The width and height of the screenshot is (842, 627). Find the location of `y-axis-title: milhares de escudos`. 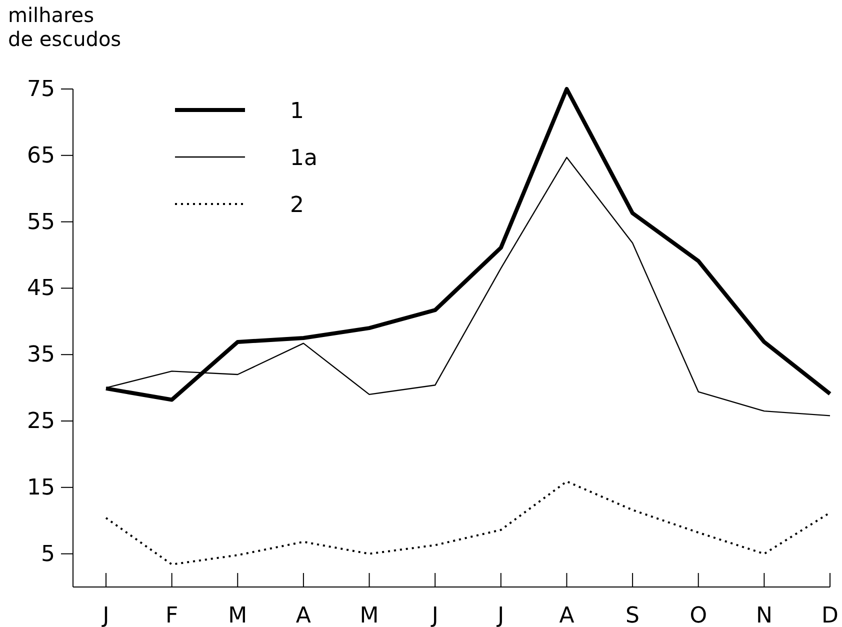

y-axis-title: milhares de escudos is located at coordinates (65, 27).